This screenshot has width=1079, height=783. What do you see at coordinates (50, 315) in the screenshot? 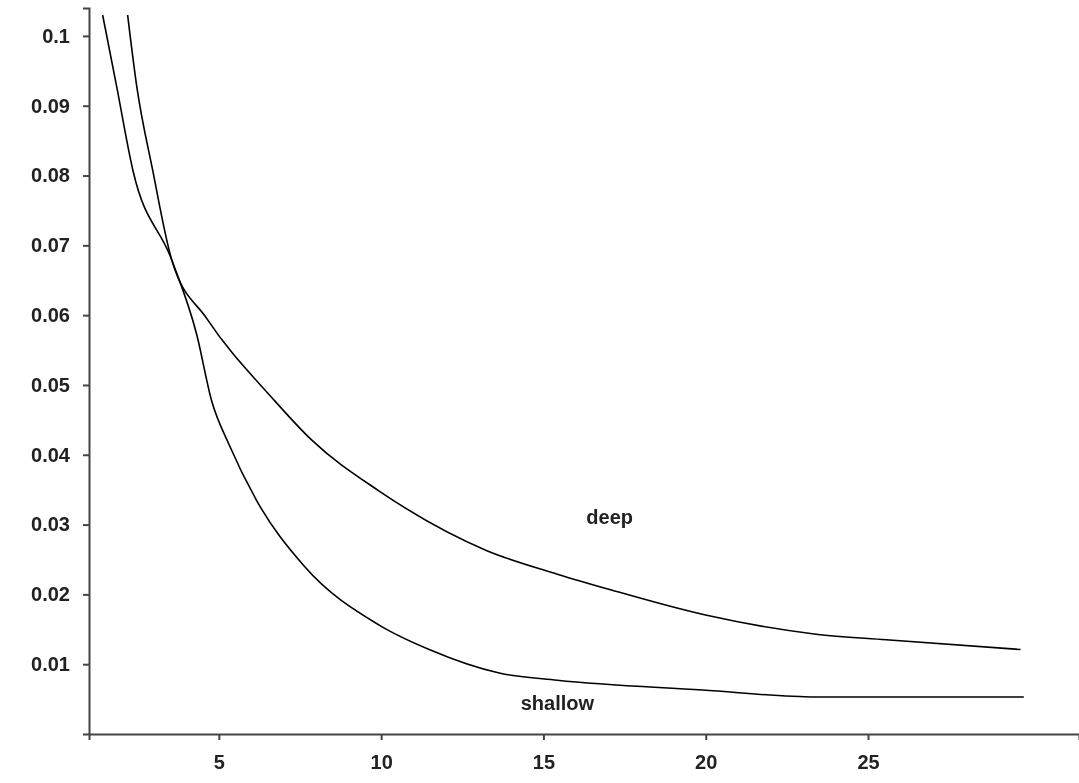
I see `y-tick-label: 0.06` at bounding box center [50, 315].